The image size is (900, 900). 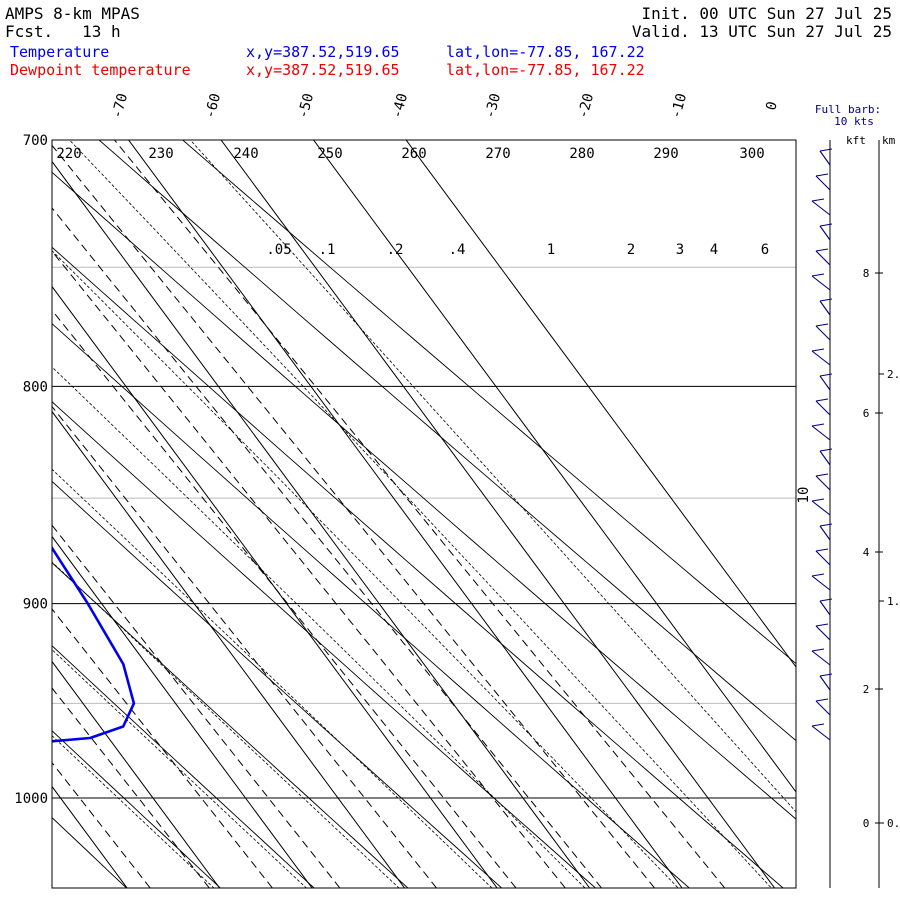 What do you see at coordinates (17, 500) in the screenshot?
I see `isotherm--60` at bounding box center [17, 500].